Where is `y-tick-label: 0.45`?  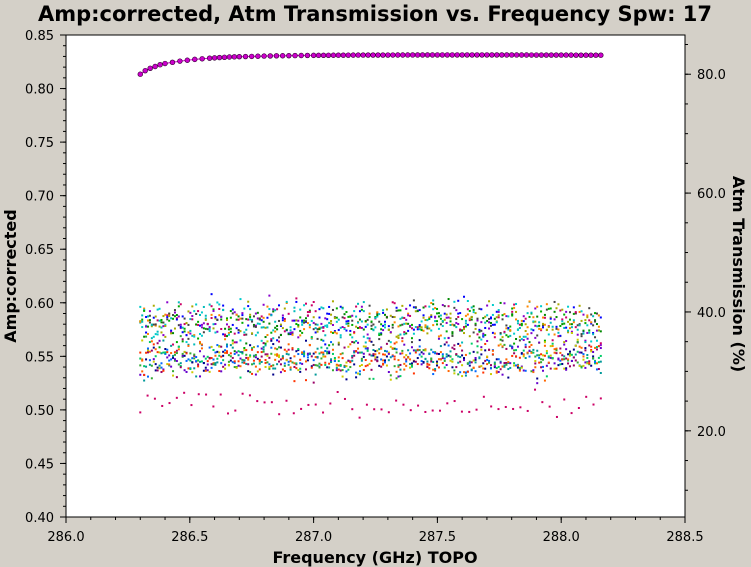 y-tick-label: 0.45 is located at coordinates (39, 464).